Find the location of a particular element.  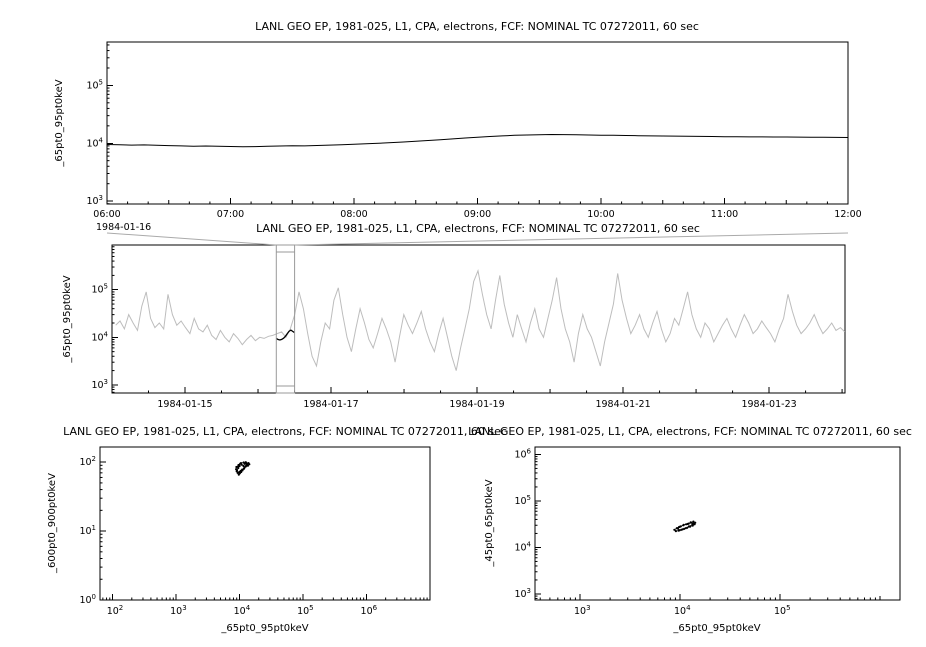

time-tick-label: 11:00 is located at coordinates (724, 214).